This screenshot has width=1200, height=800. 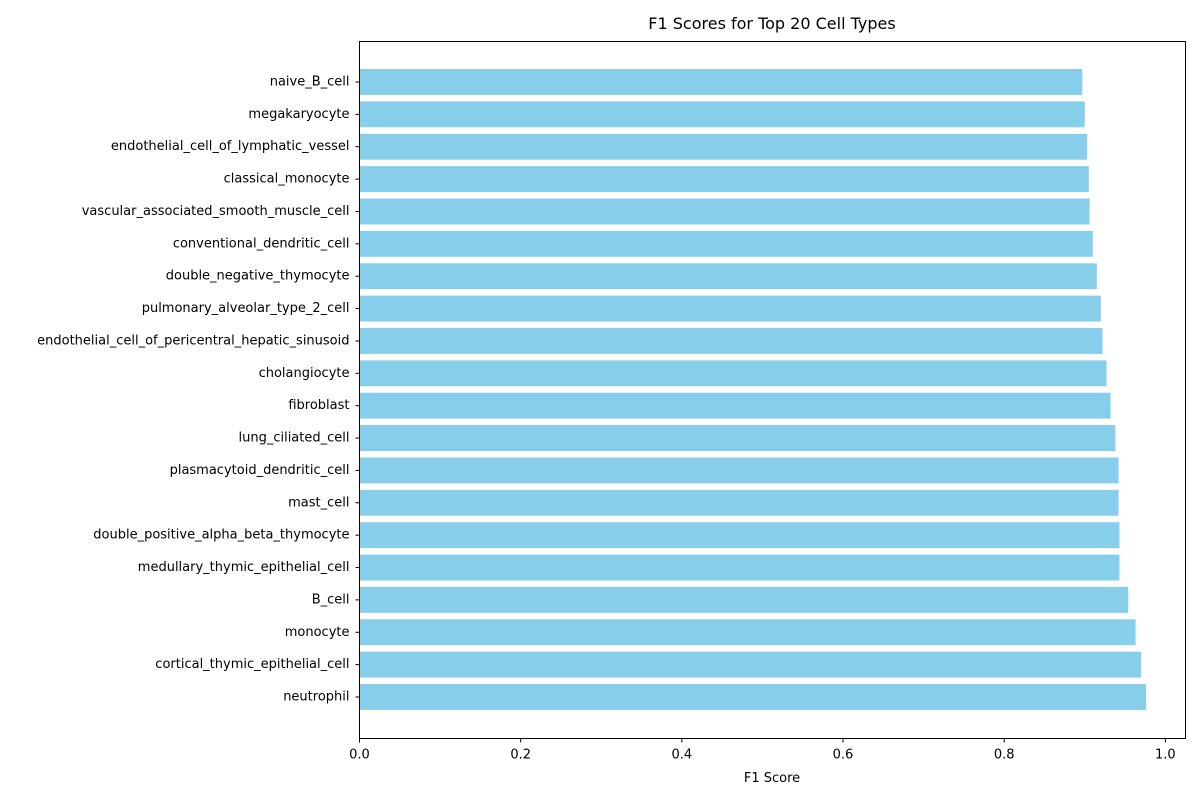 What do you see at coordinates (737, 438) in the screenshot?
I see `bar-lung_ciliated_cell` at bounding box center [737, 438].